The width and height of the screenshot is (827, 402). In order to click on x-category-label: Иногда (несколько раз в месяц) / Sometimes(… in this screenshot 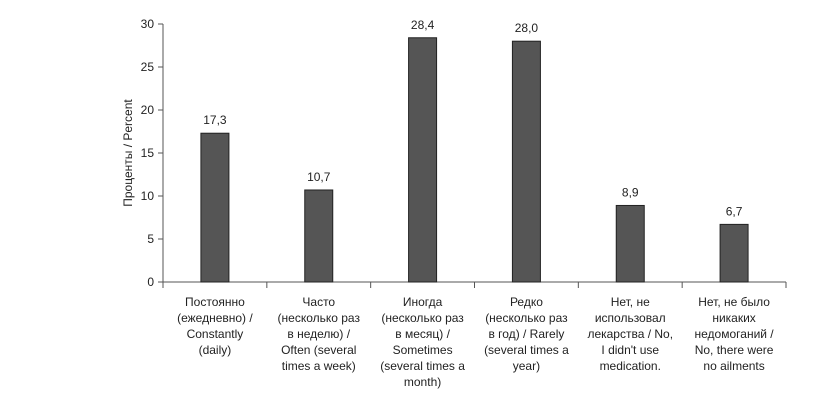, I will do `click(422, 342)`.